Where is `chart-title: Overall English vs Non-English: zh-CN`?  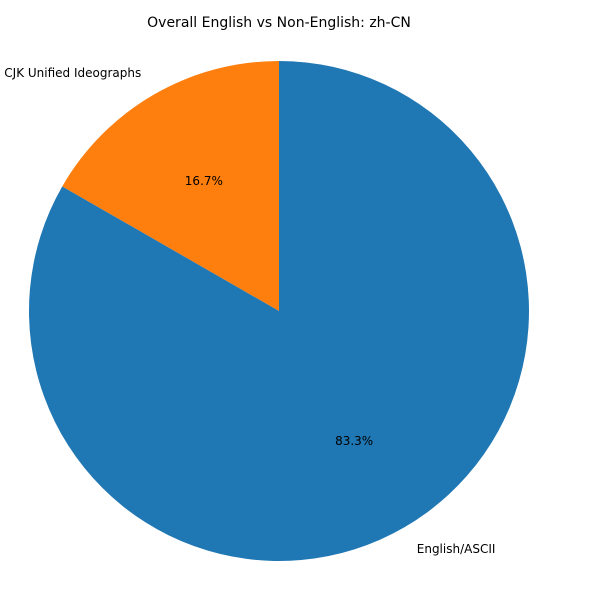 chart-title: Overall English vs Non-English: zh-CN is located at coordinates (279, 23).